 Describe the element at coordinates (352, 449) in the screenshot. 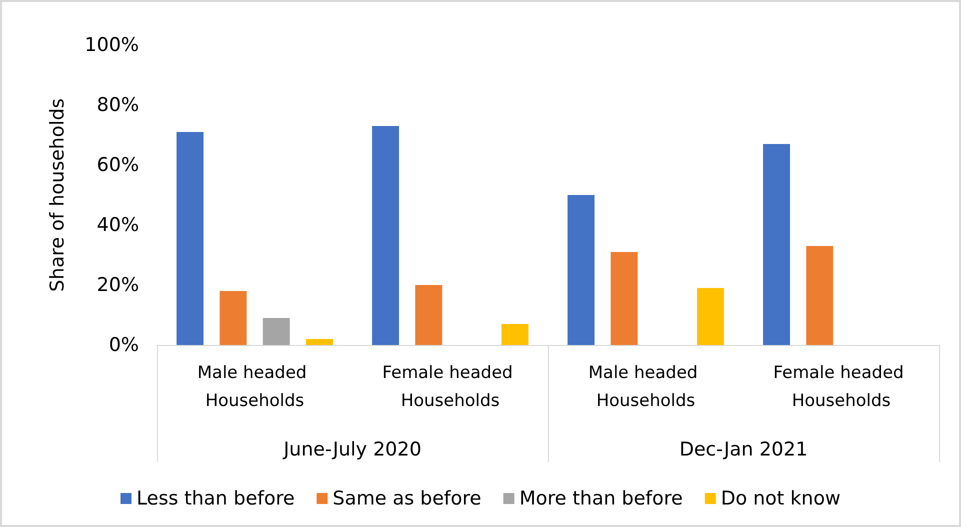

I see `text: June-July 2020` at that location.